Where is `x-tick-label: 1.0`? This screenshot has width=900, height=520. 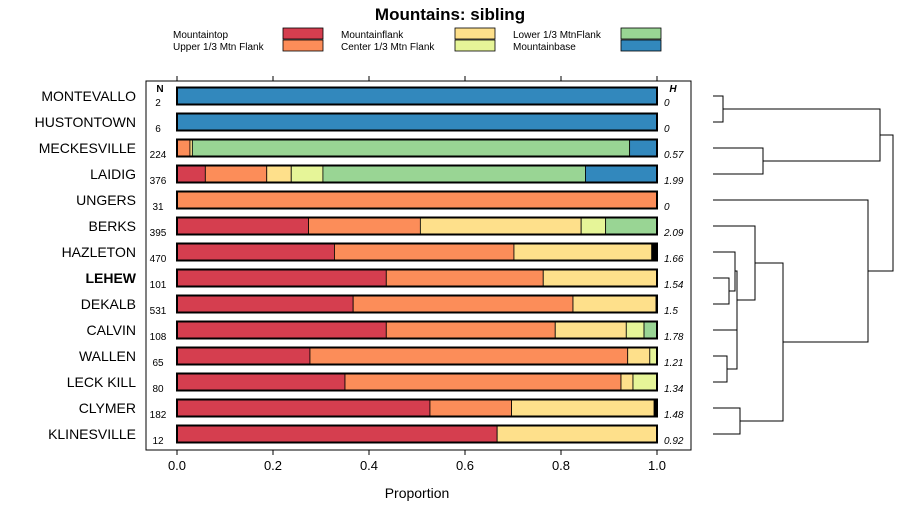 x-tick-label: 1.0 is located at coordinates (657, 465).